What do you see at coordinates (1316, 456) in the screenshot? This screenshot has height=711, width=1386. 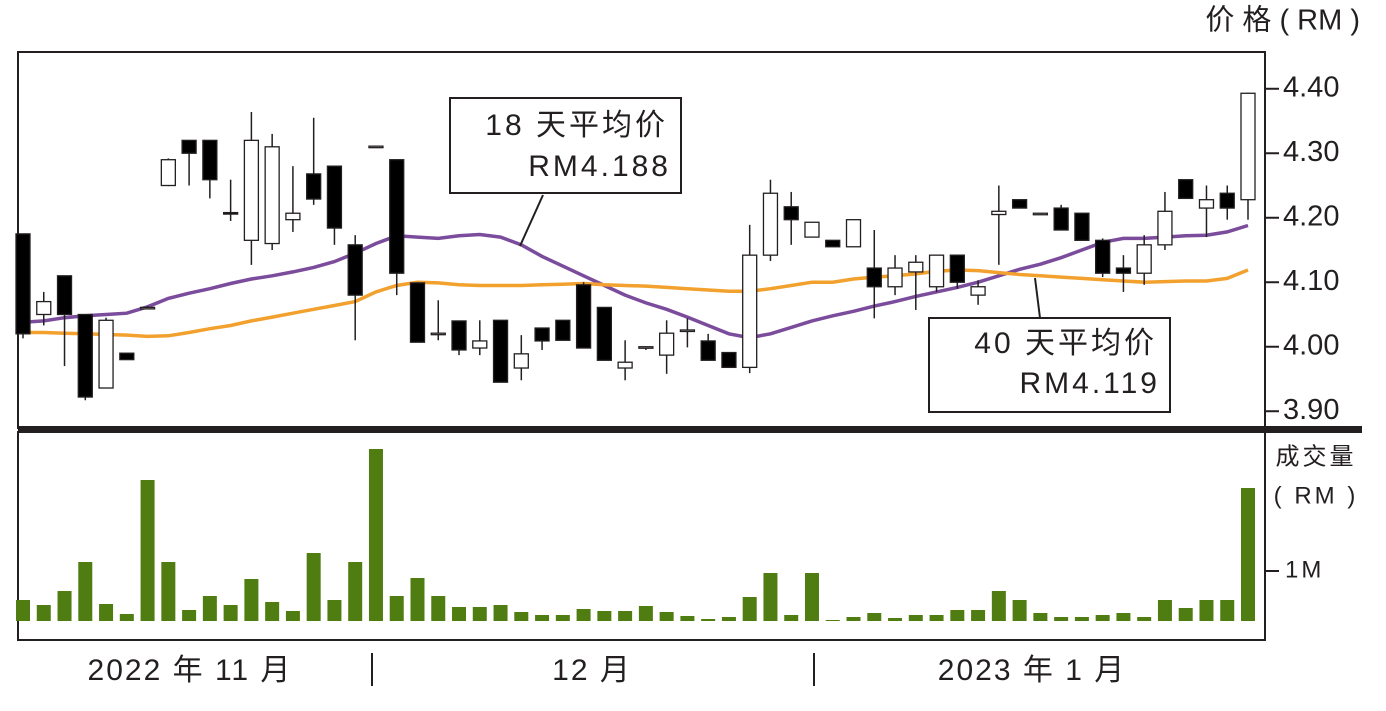 I see `volume-title: 成交量` at bounding box center [1316, 456].